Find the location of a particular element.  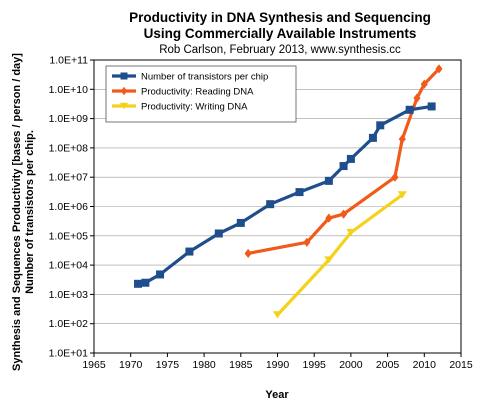

x-tick-label: 2015 is located at coordinates (461, 365).